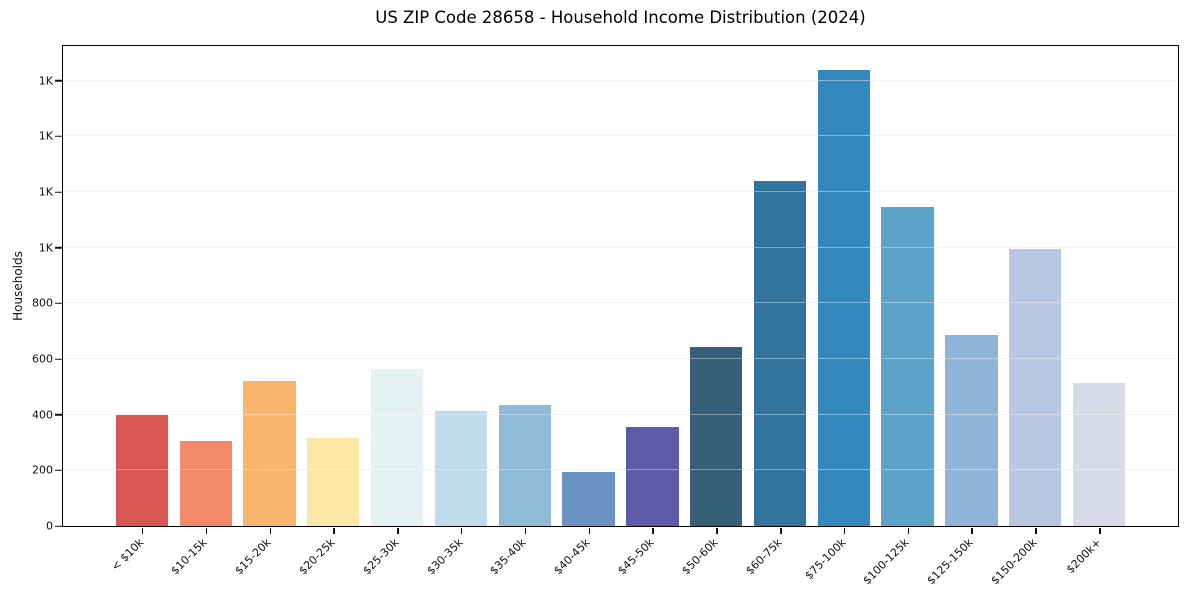 The width and height of the screenshot is (1189, 590). Describe the element at coordinates (1014, 562) in the screenshot. I see `x-tick-label: $150-200k` at that location.